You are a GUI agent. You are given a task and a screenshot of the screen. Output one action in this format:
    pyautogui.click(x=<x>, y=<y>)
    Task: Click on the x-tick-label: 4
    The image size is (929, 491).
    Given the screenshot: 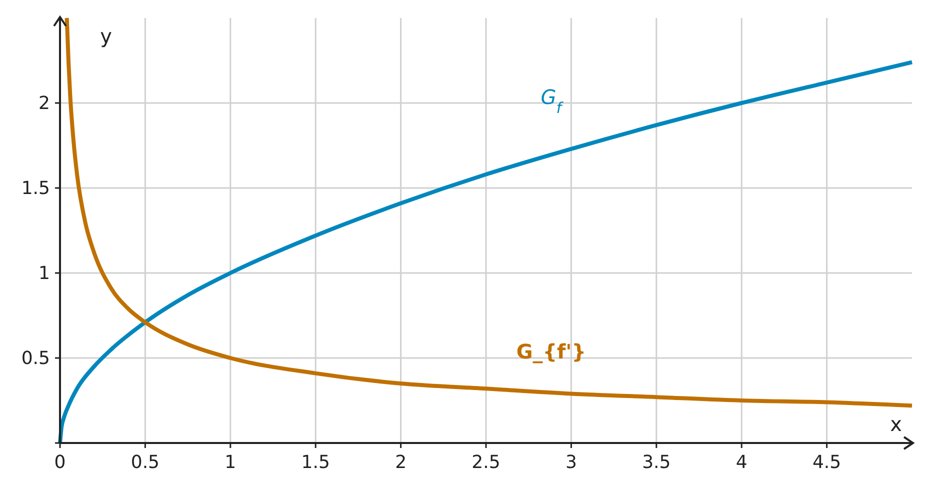 What is the action you would take?
    pyautogui.click(x=742, y=462)
    